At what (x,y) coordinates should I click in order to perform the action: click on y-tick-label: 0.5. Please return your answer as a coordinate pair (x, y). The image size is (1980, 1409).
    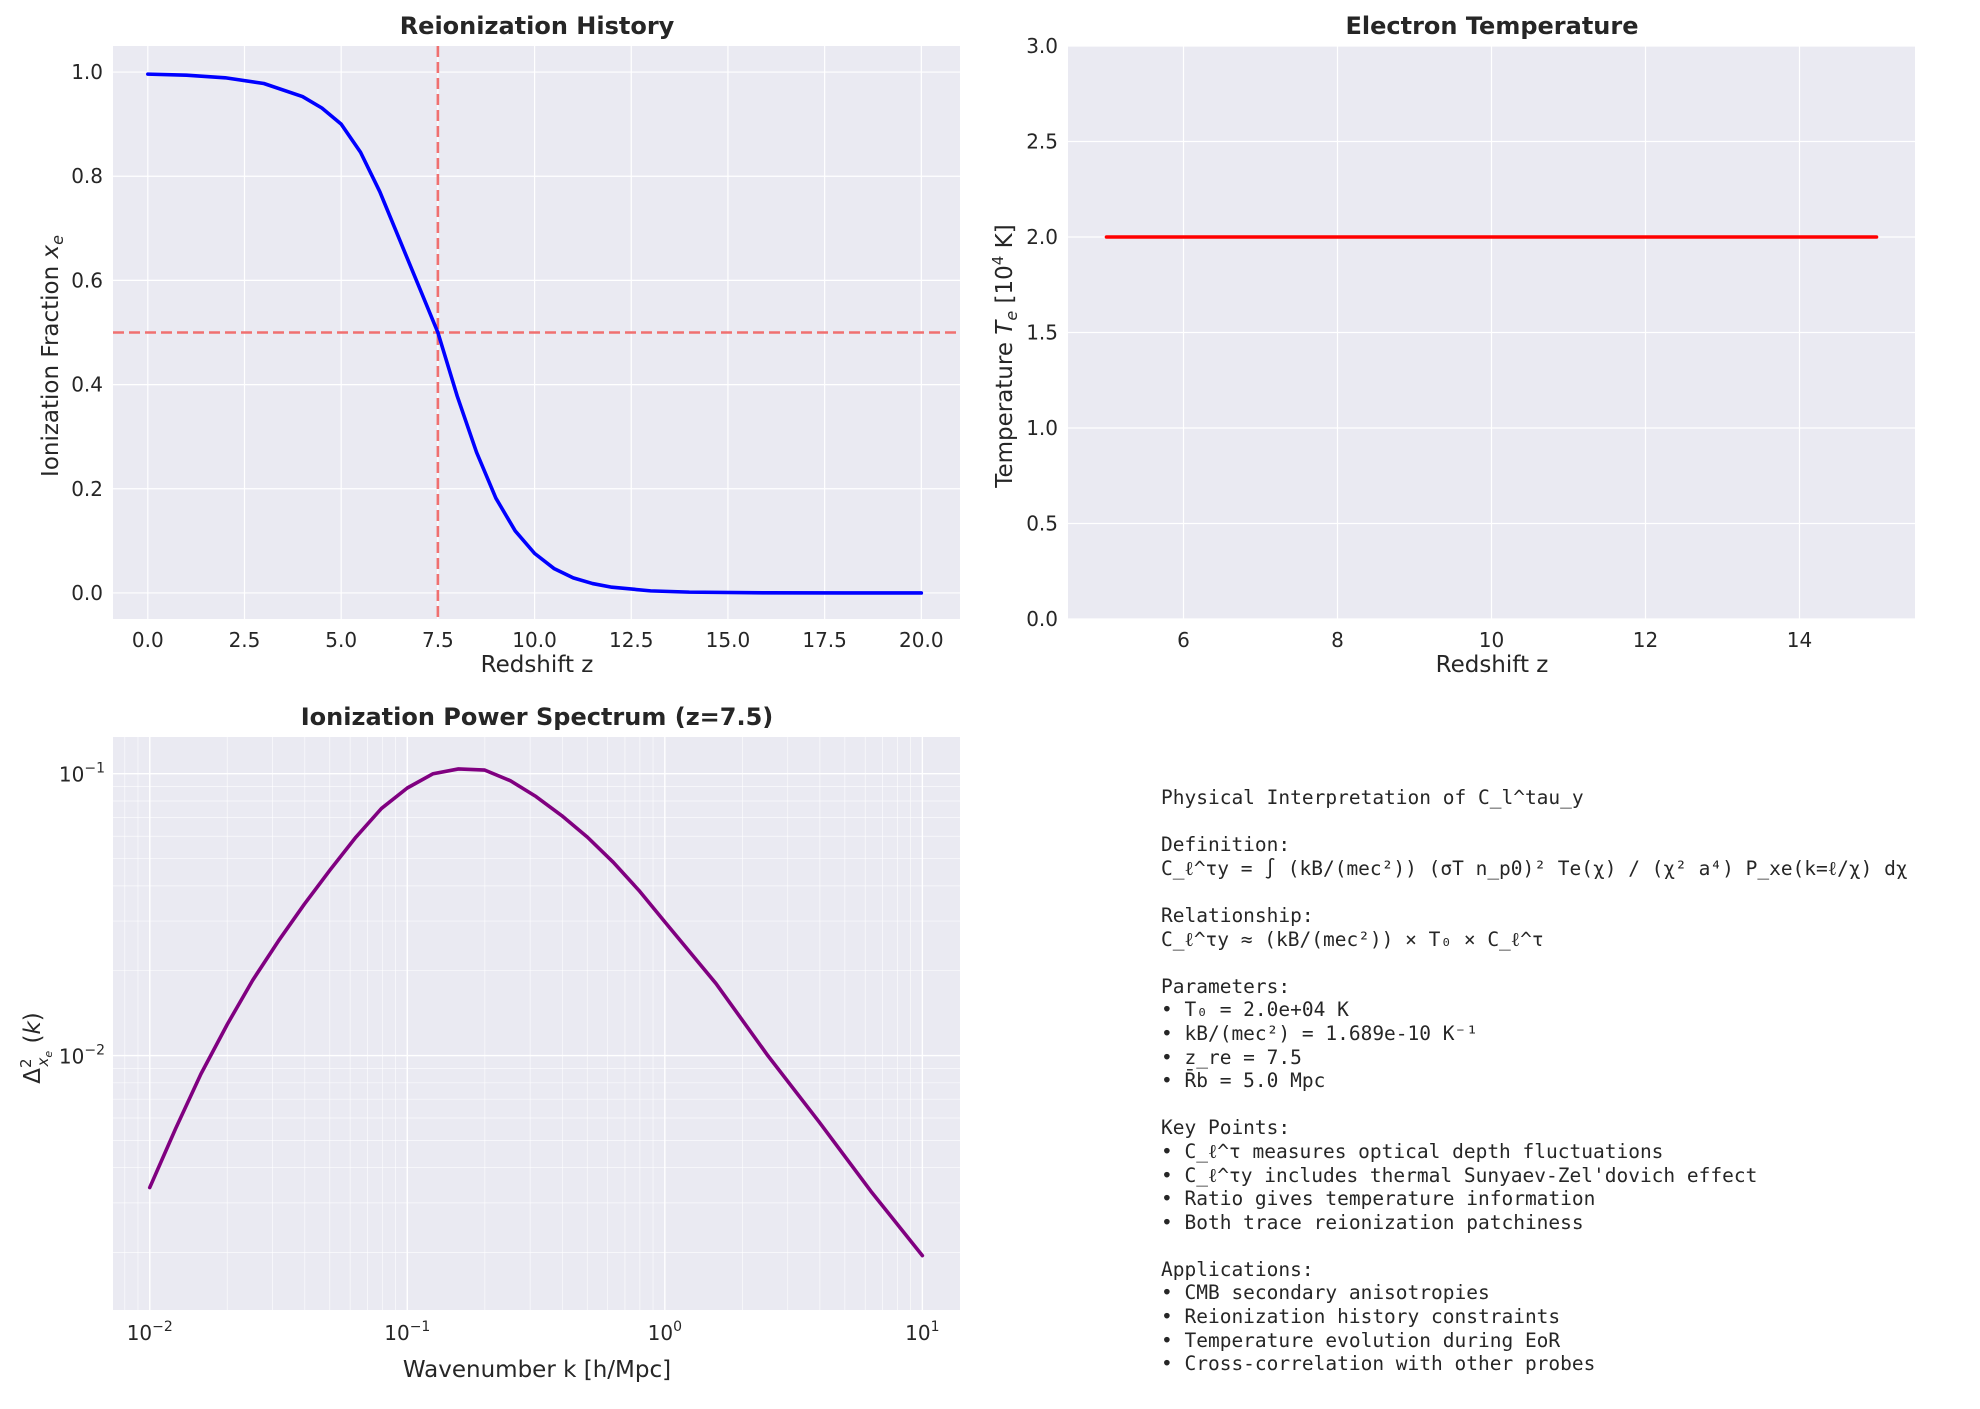
    Looking at the image, I should click on (1042, 524).